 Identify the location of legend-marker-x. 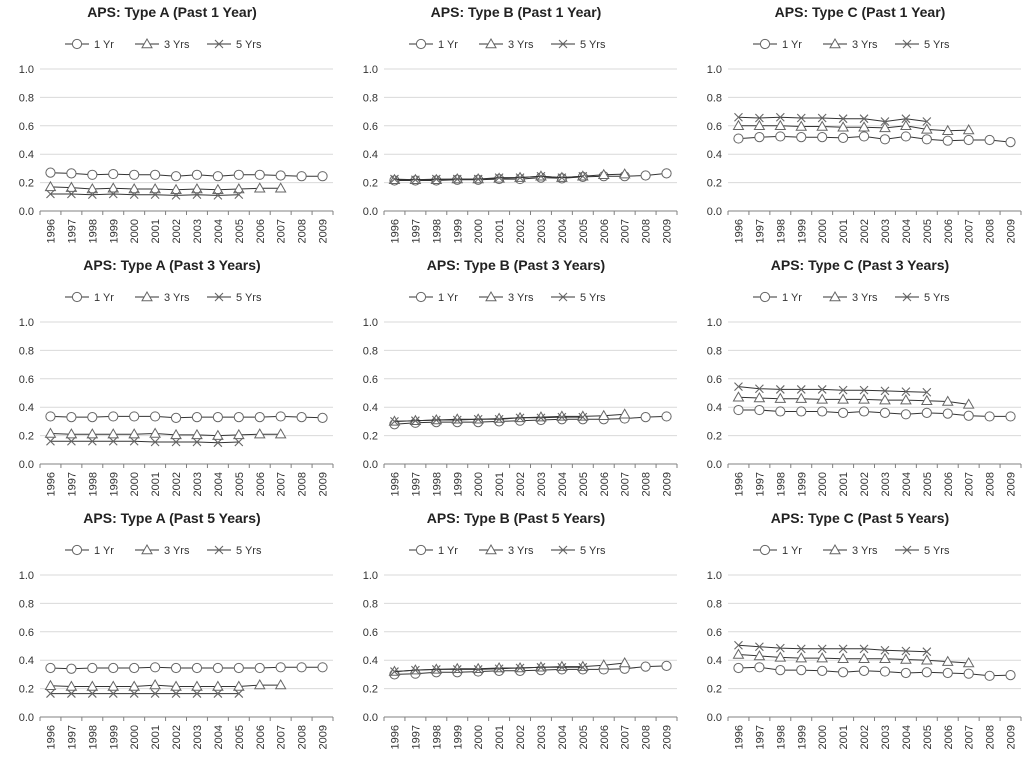
(219, 550).